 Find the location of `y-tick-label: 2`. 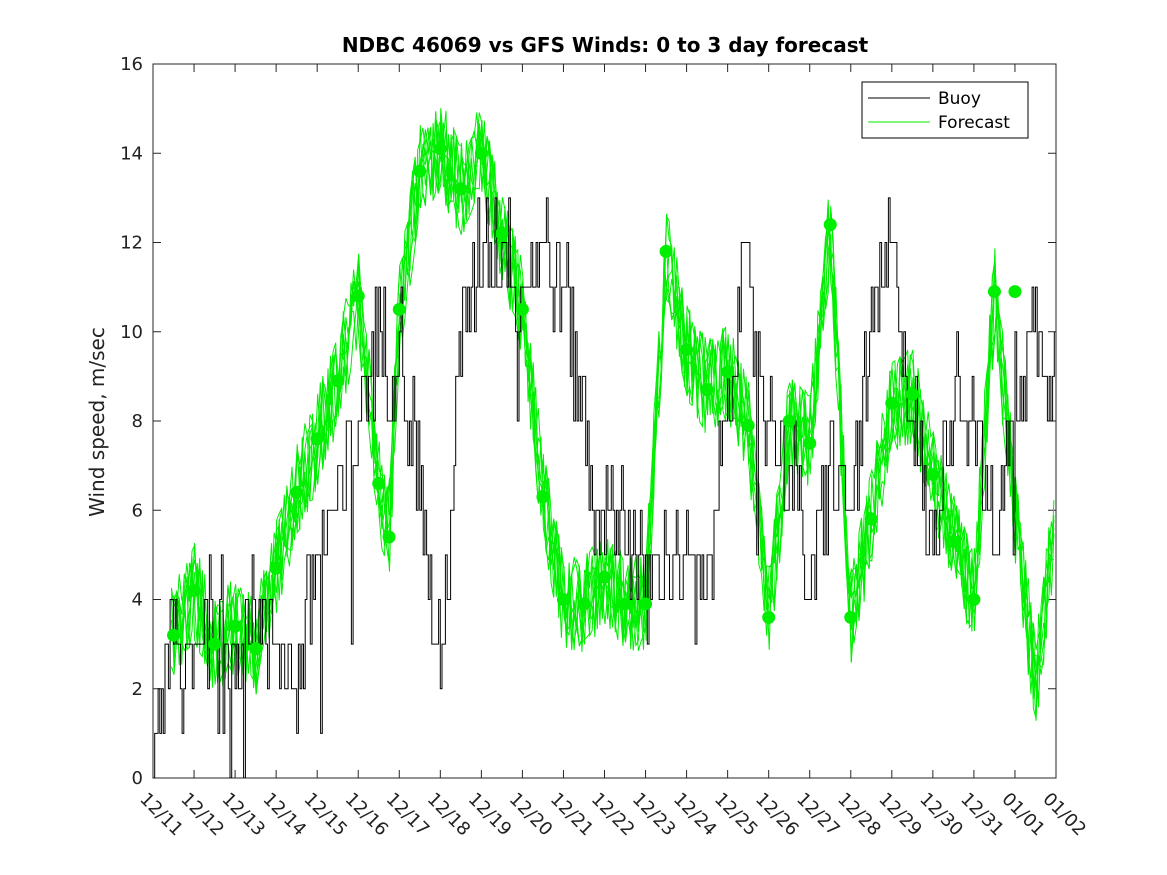

y-tick-label: 2 is located at coordinates (137, 689).